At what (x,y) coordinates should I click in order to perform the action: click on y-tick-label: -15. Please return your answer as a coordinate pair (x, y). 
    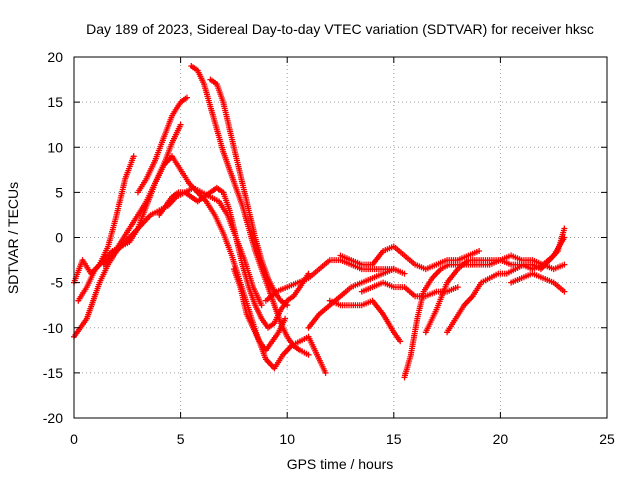
    Looking at the image, I should click on (53, 373).